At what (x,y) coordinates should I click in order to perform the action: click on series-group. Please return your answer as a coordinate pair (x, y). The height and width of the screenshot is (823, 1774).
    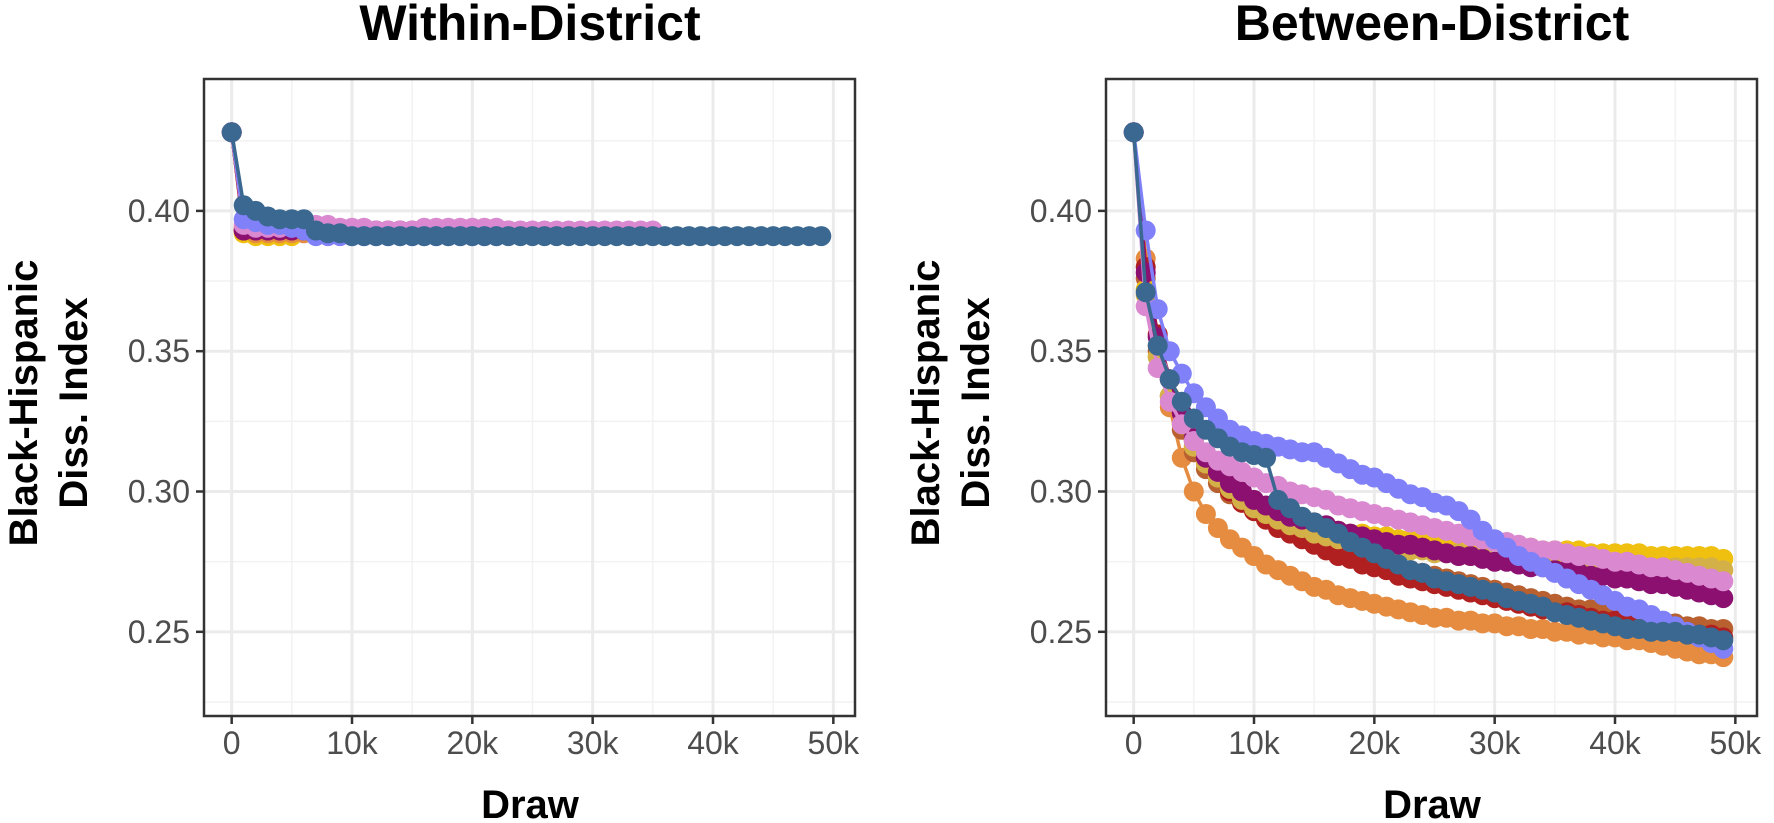
    Looking at the image, I should click on (526, 184).